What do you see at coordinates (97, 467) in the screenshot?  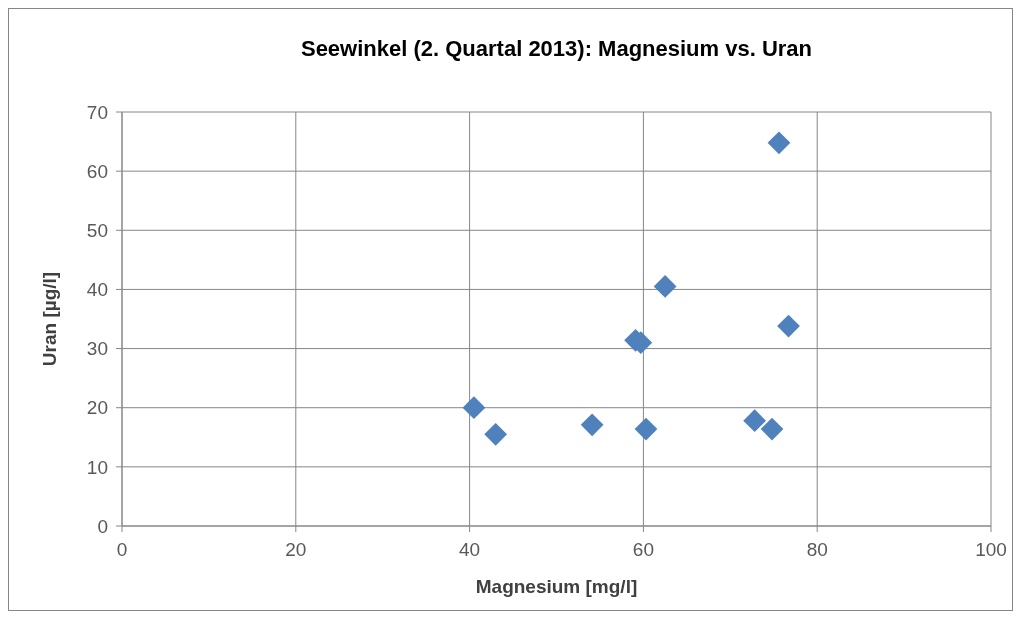 I see `y-tick-label: 10` at bounding box center [97, 467].